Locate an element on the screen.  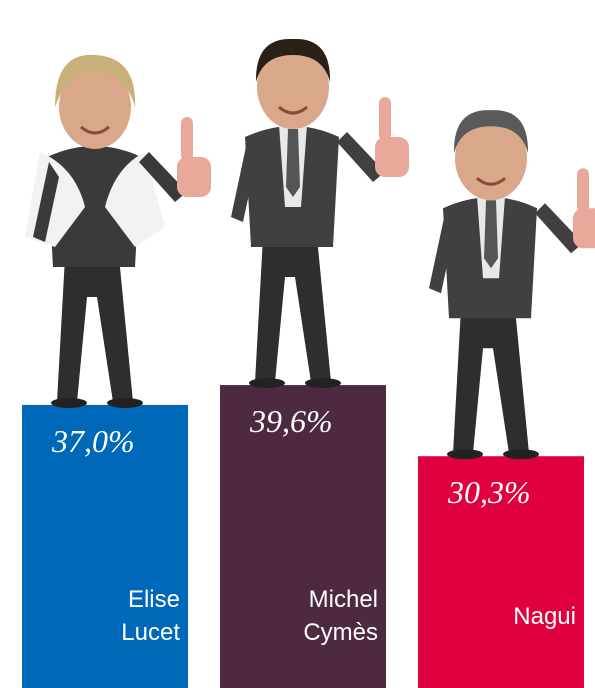
value-label: 30,3% is located at coordinates (489, 492).